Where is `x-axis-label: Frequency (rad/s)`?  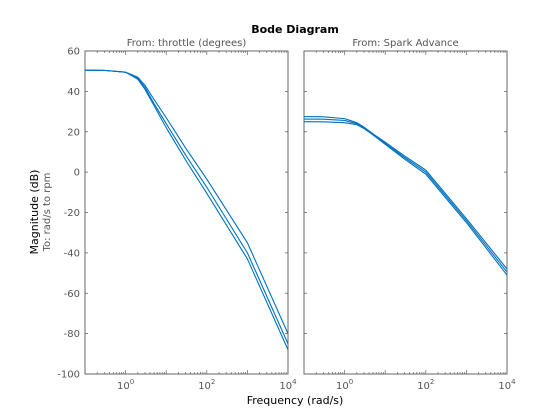 x-axis-label: Frequency (rad/s) is located at coordinates (295, 400).